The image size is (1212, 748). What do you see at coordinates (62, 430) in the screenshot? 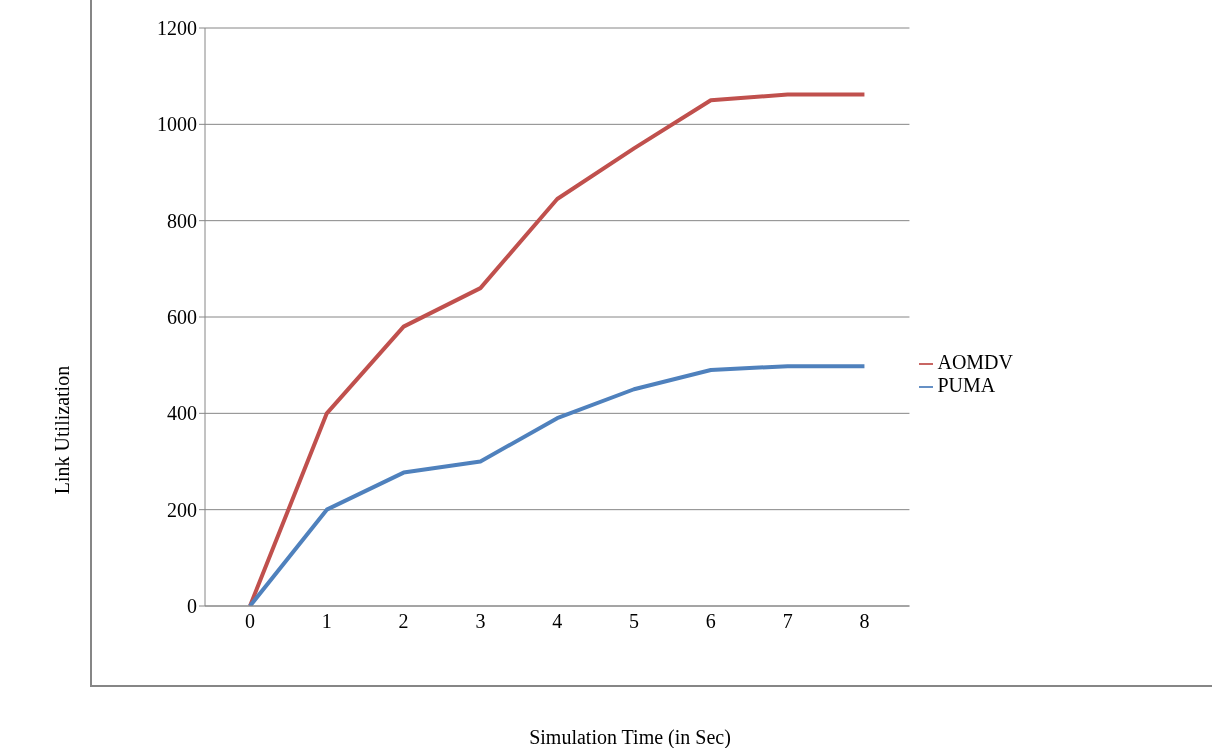
I see `y-axis-title: Link Utilization` at bounding box center [62, 430].